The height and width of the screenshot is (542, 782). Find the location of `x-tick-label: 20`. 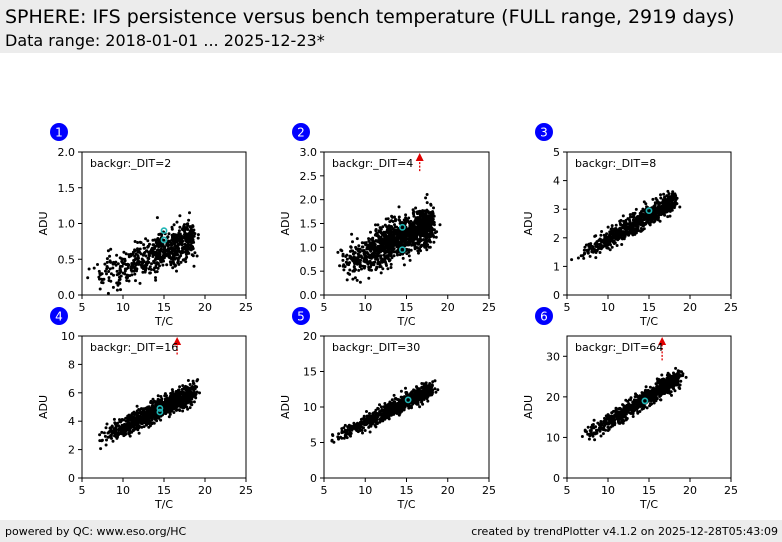

x-tick-label: 20 is located at coordinates (205, 307).